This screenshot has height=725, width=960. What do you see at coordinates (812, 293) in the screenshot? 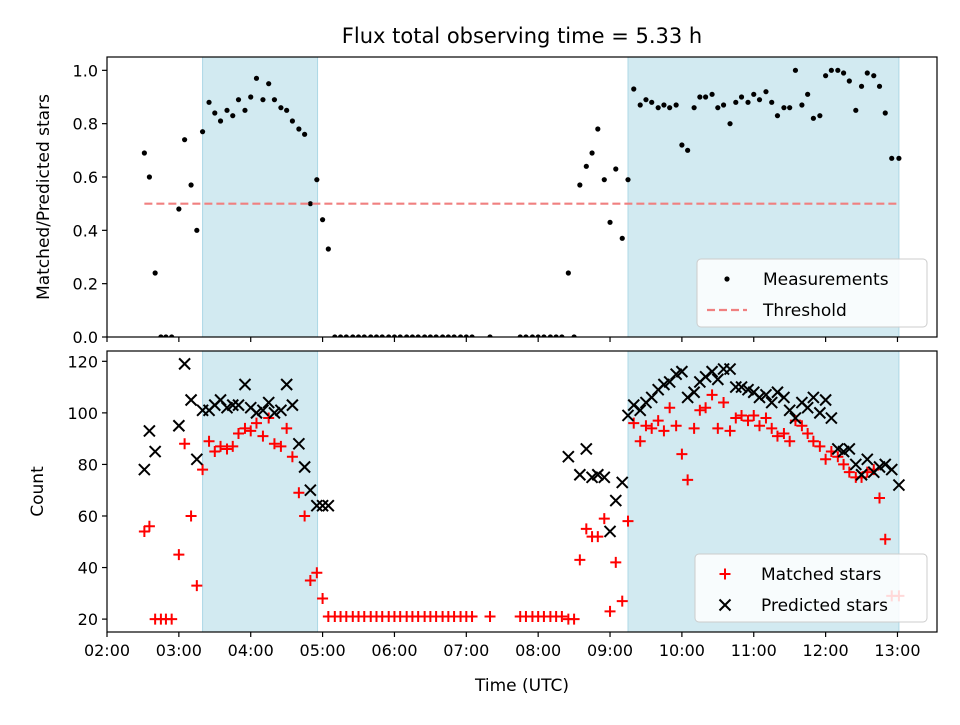
I see `legend: Measurements Threshold` at bounding box center [812, 293].